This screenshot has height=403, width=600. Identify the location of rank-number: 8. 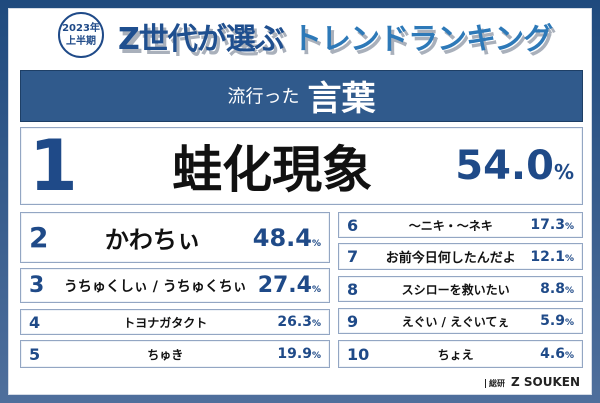
(353, 289).